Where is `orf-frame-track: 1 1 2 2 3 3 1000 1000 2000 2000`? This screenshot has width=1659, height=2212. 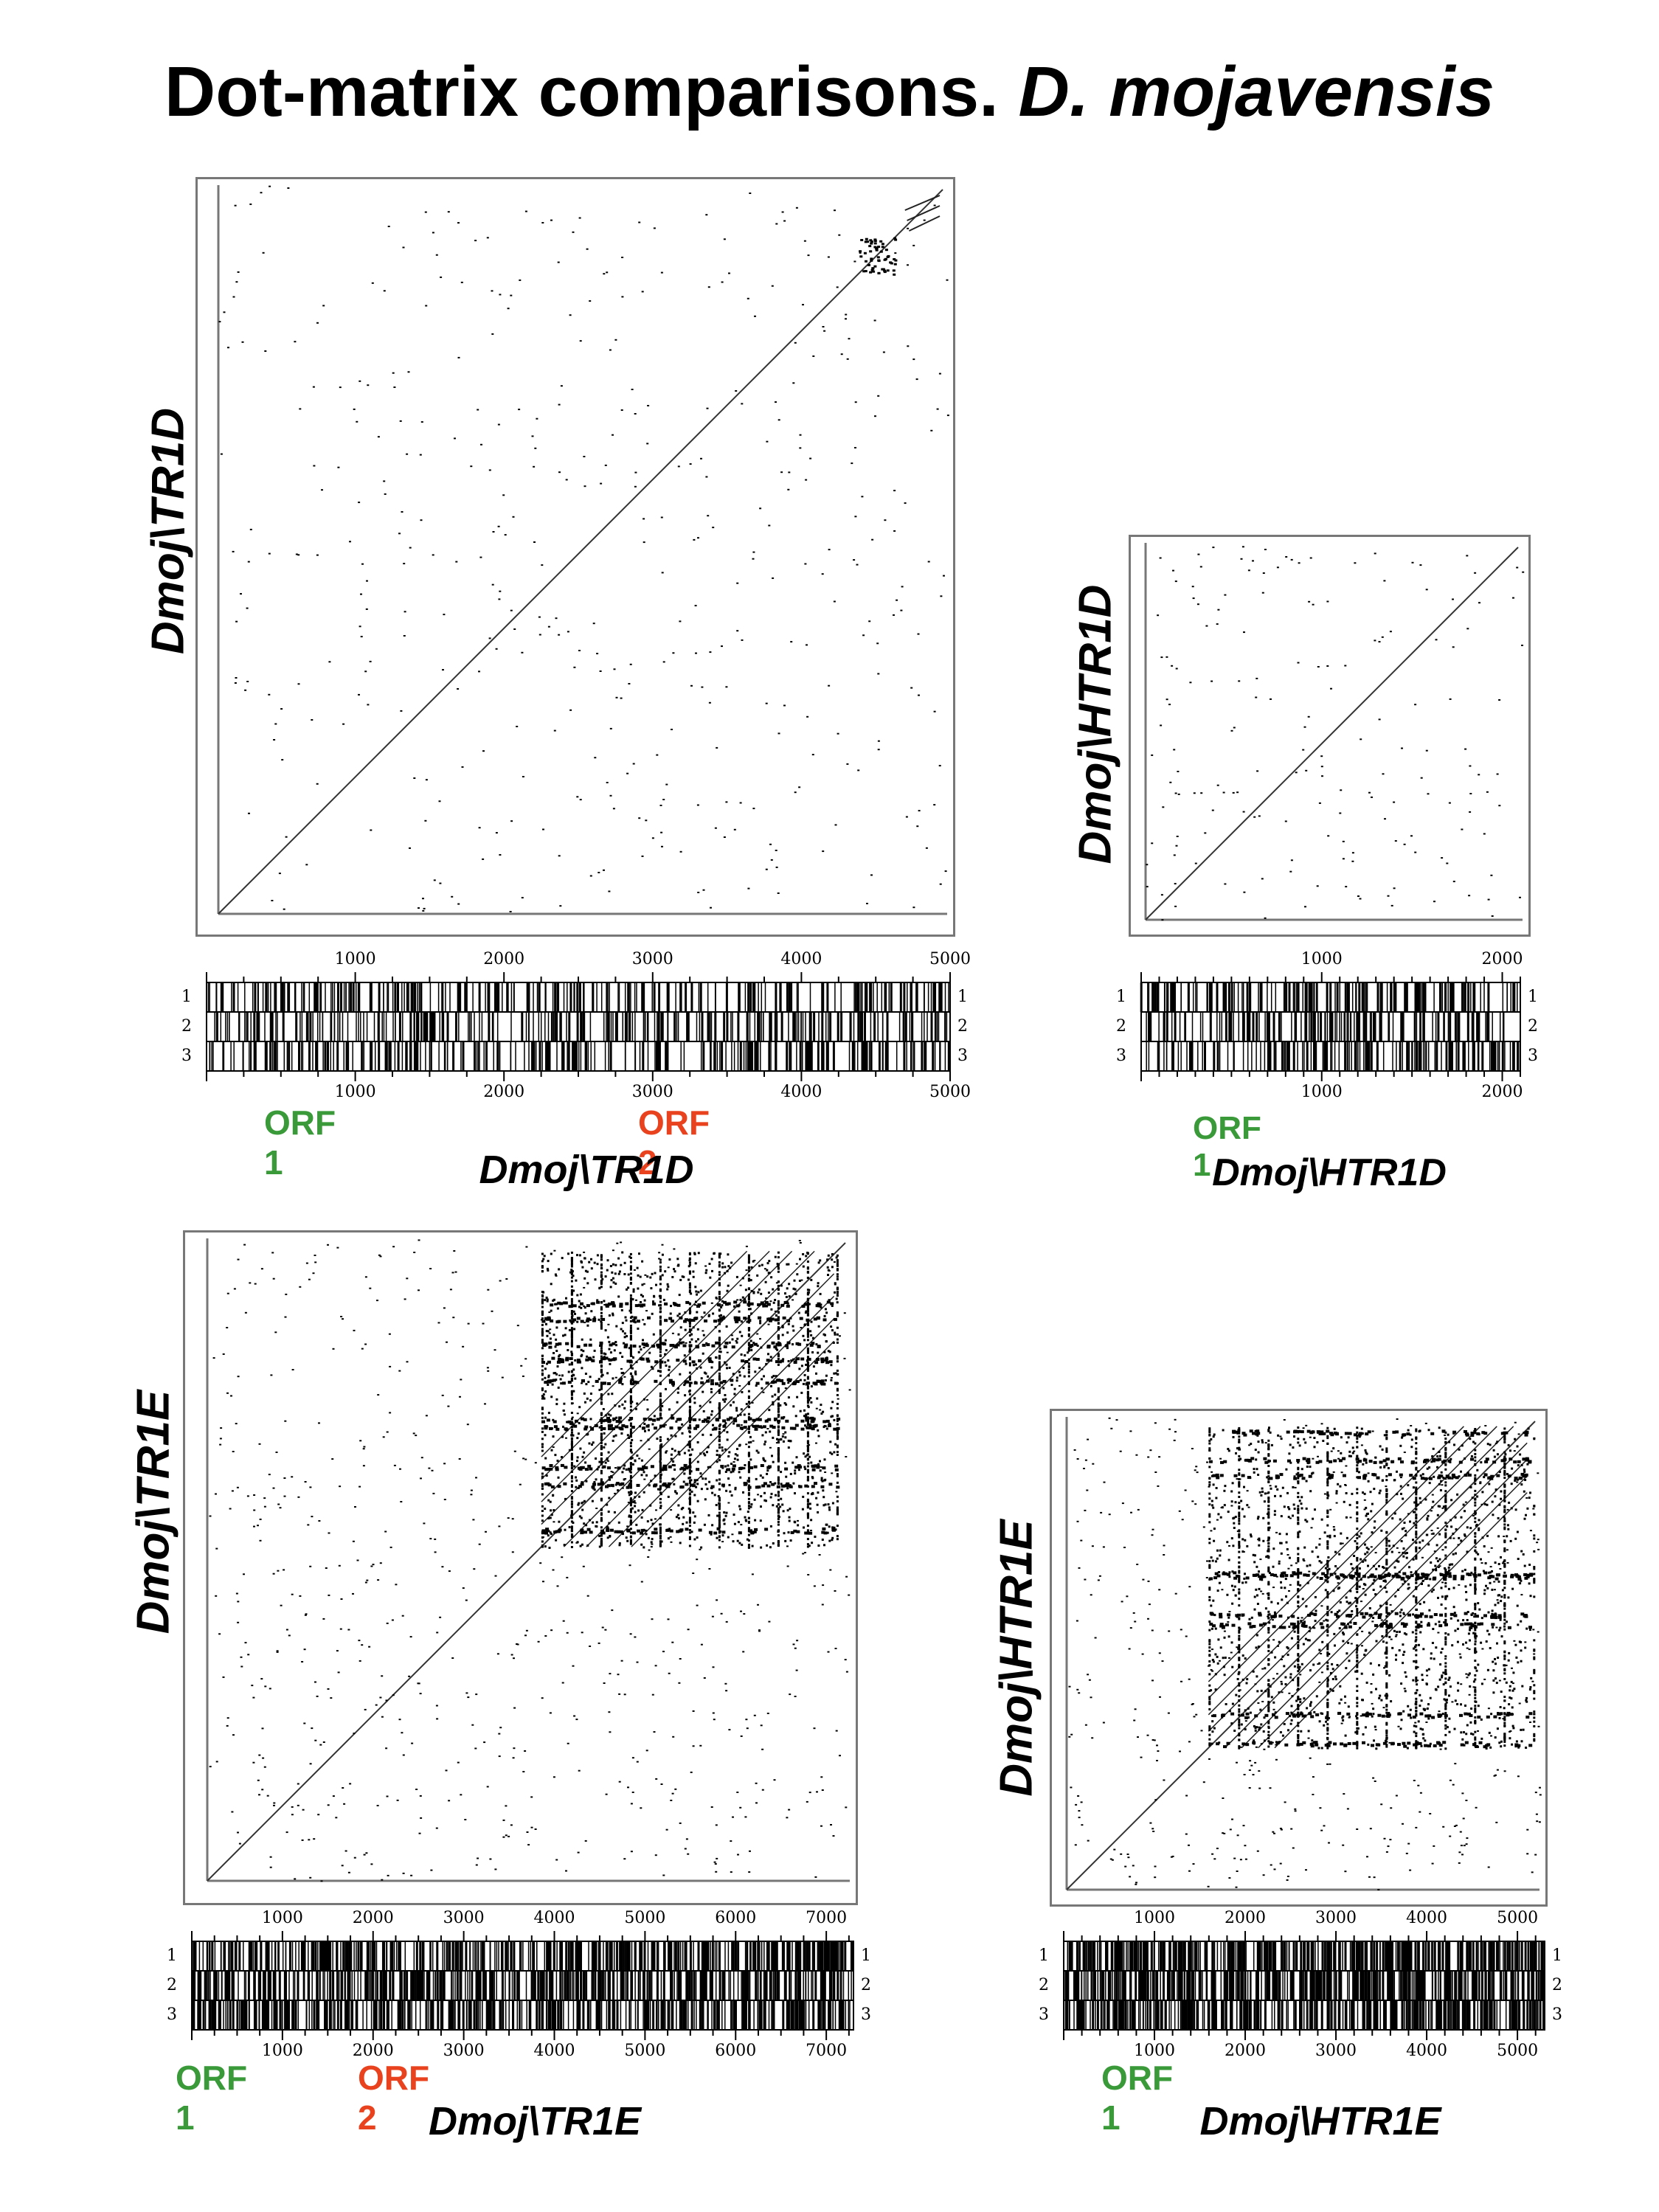 orf-frame-track: 1 1 2 2 3 3 1000 1000 2000 2000 is located at coordinates (1330, 1036).